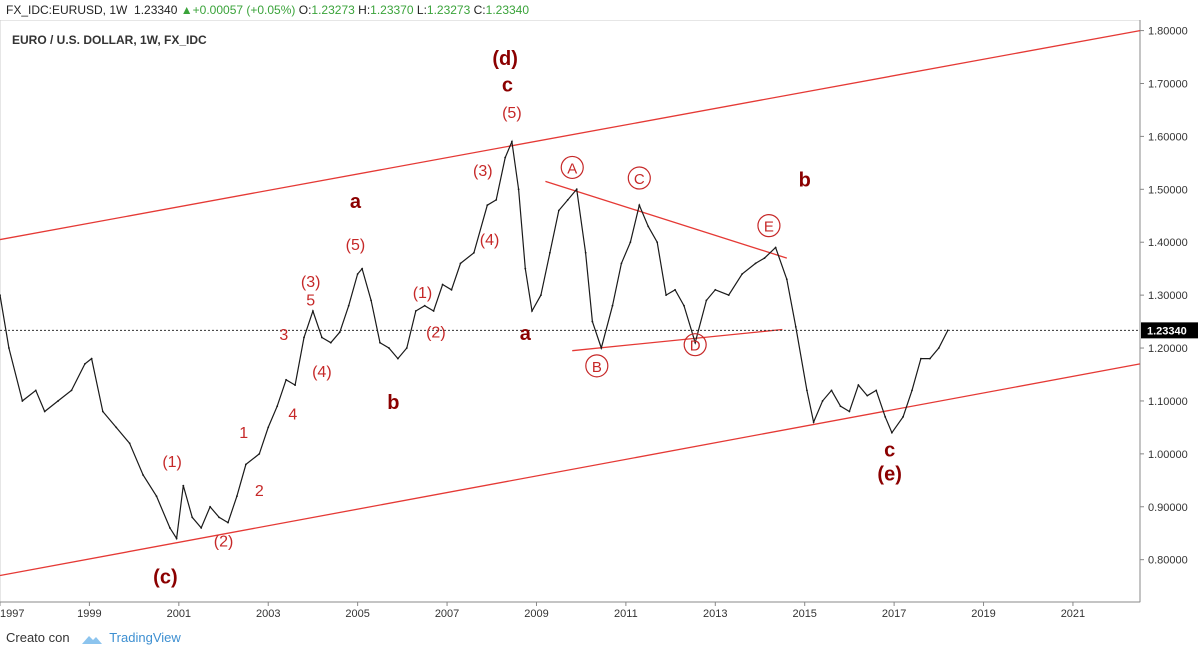  I want to click on y-tick-label: 0.90000, so click(1168, 508).